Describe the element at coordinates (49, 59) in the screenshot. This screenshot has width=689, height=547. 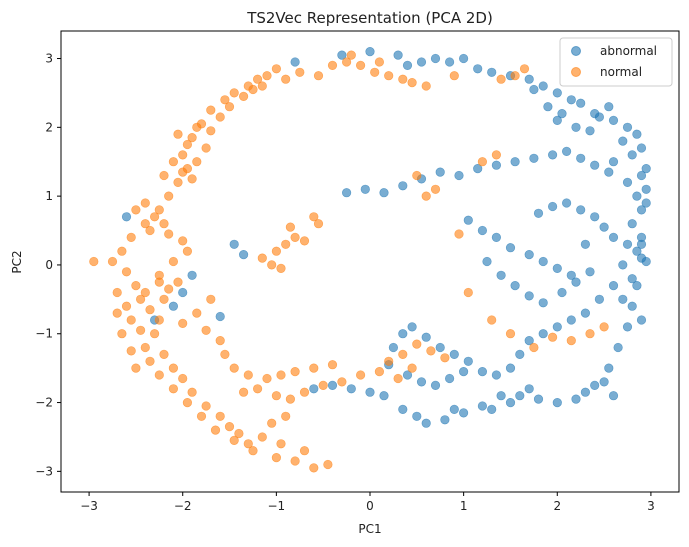
I see `y-tick-label: 3` at that location.